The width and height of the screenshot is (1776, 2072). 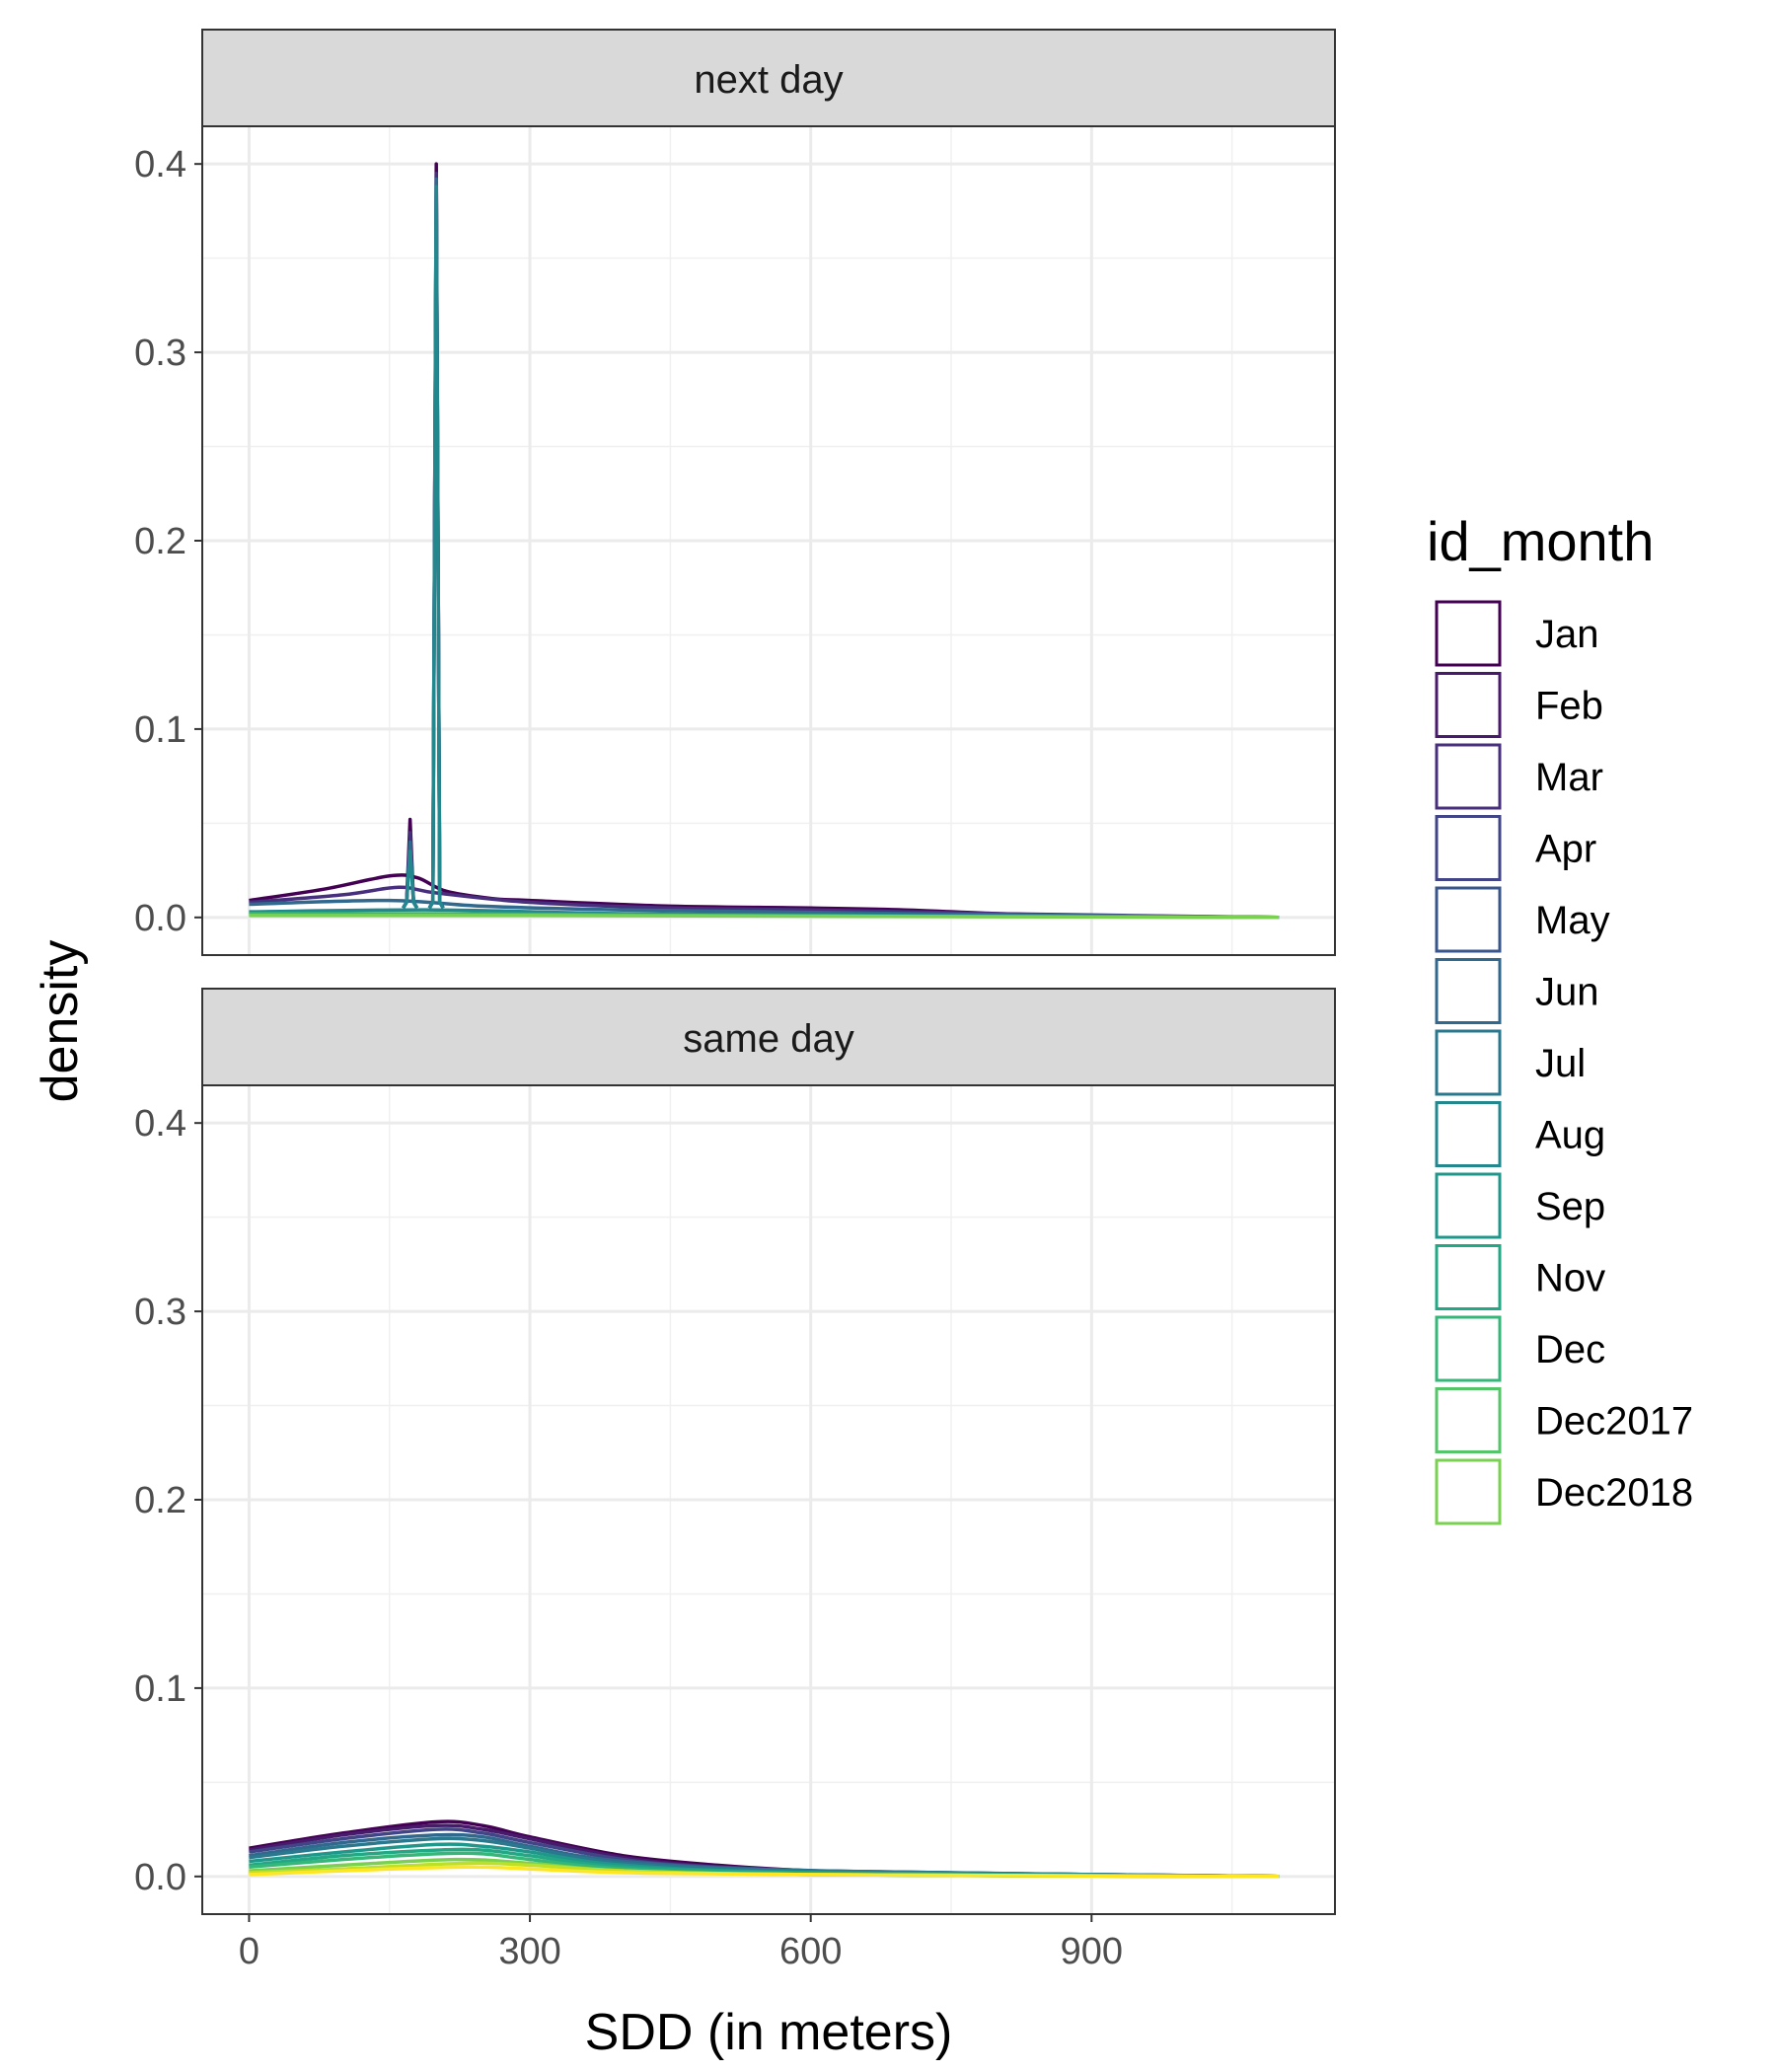 What do you see at coordinates (1614, 1422) in the screenshot?
I see `legend-label: Dec2017` at bounding box center [1614, 1422].